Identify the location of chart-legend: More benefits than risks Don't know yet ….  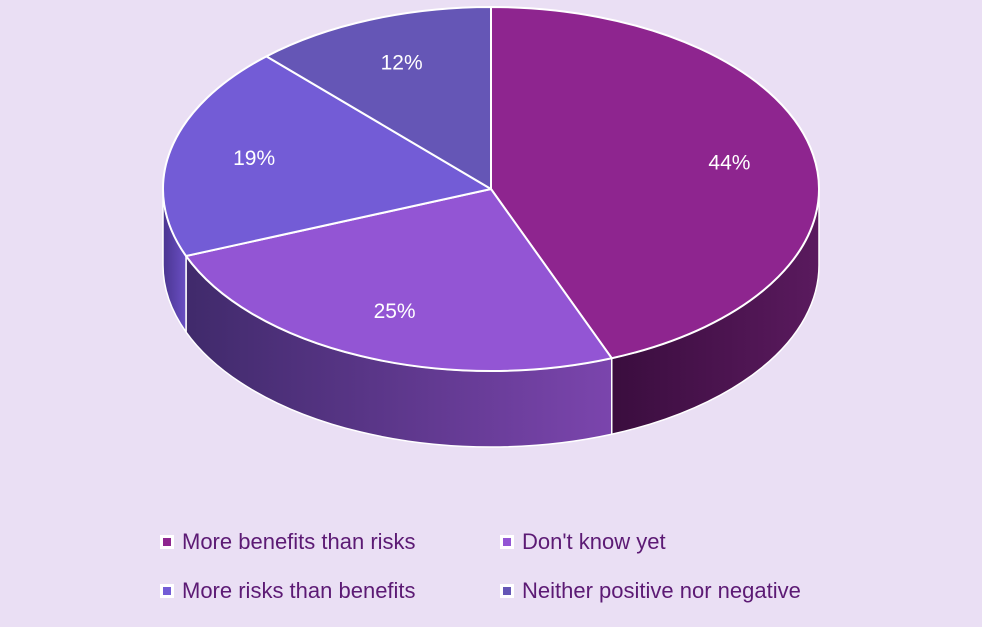
(520, 566).